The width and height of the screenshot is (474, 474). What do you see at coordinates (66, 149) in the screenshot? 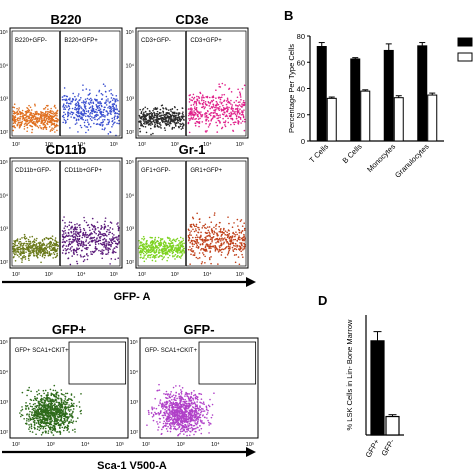
I see `flow-plot-title: CD11b` at bounding box center [66, 149].